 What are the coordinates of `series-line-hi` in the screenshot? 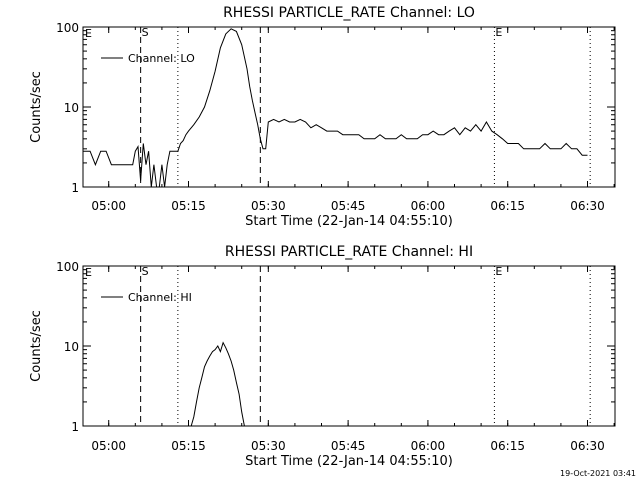 It's located at (217, 384).